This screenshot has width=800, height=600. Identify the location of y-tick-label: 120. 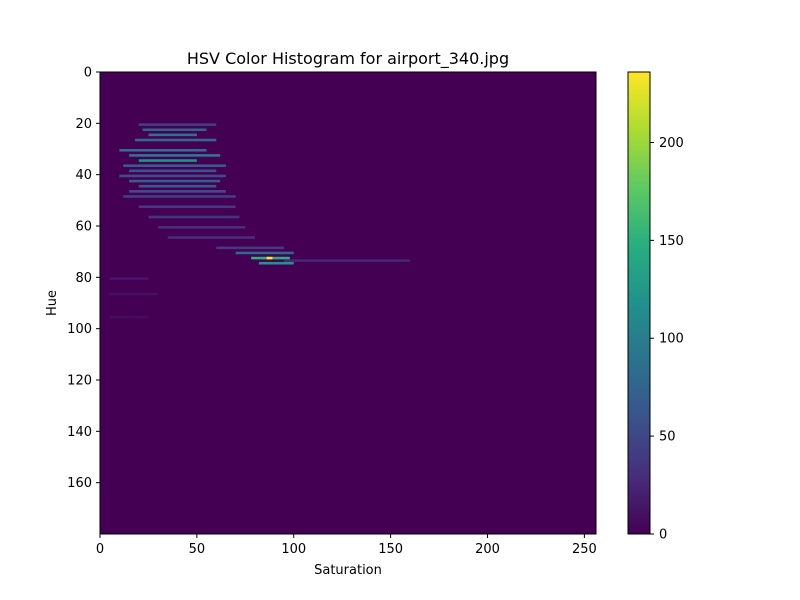
(79, 381).